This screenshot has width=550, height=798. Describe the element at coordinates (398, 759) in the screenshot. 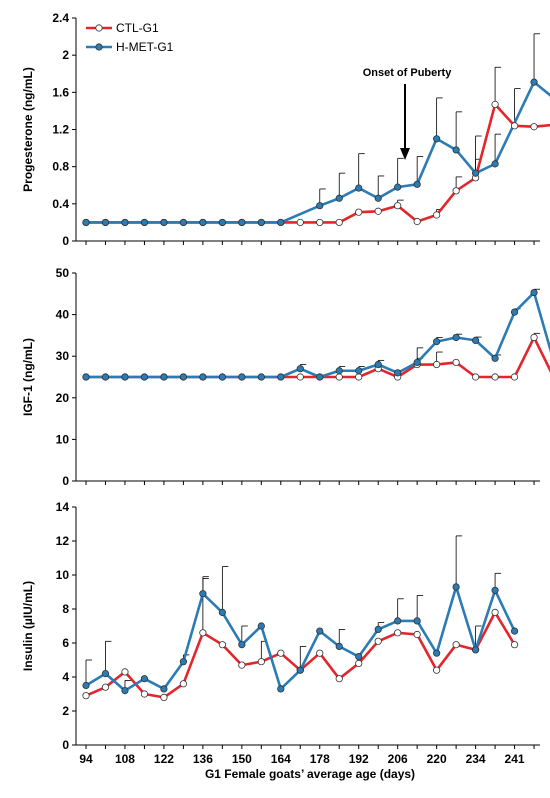

I see `x-tick-label: 206` at that location.